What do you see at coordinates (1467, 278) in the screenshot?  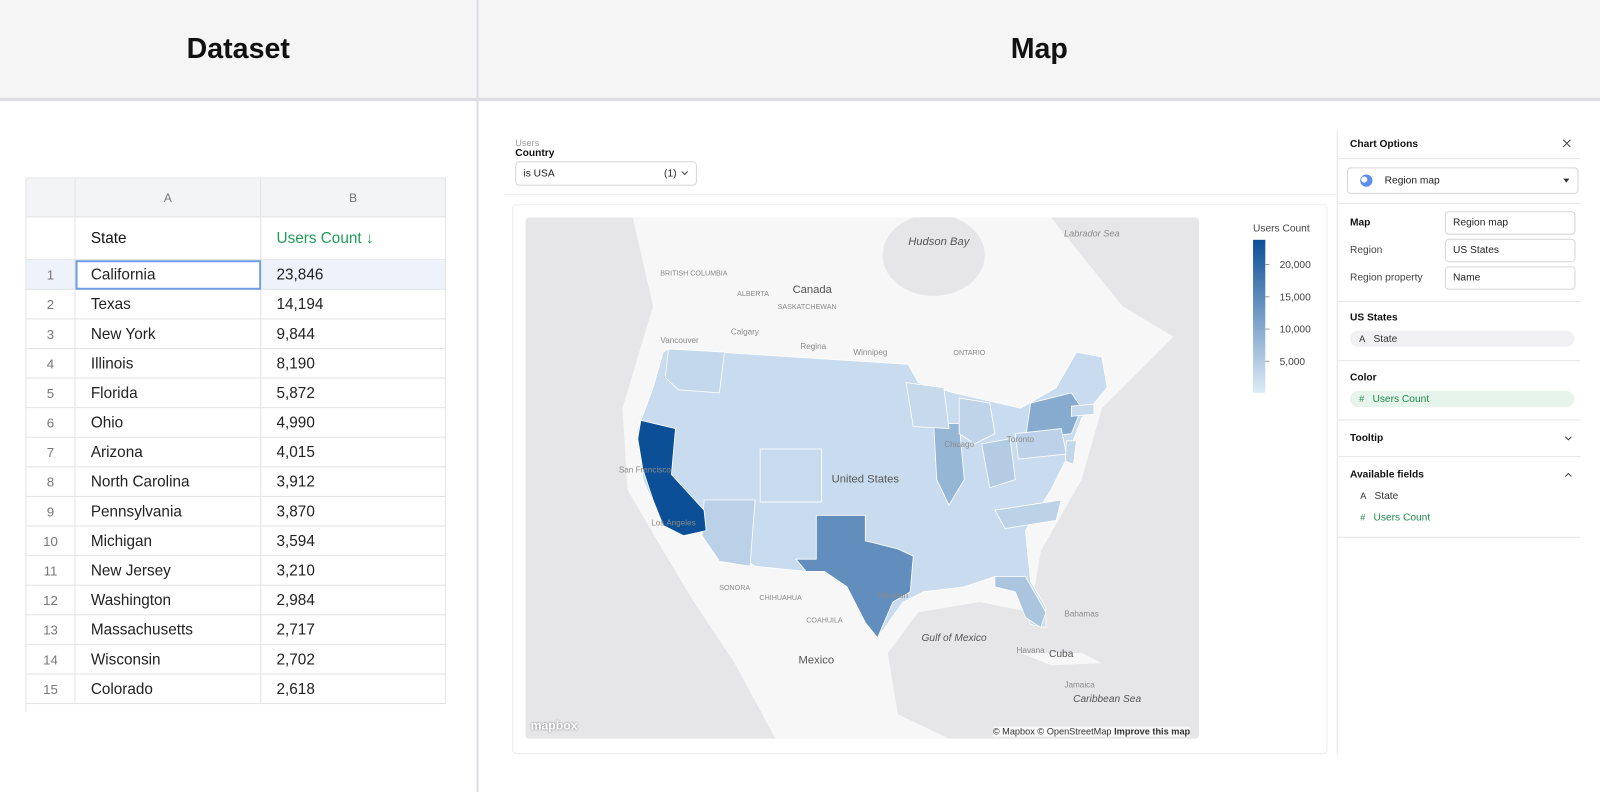 I see `option-value: Name` at bounding box center [1467, 278].